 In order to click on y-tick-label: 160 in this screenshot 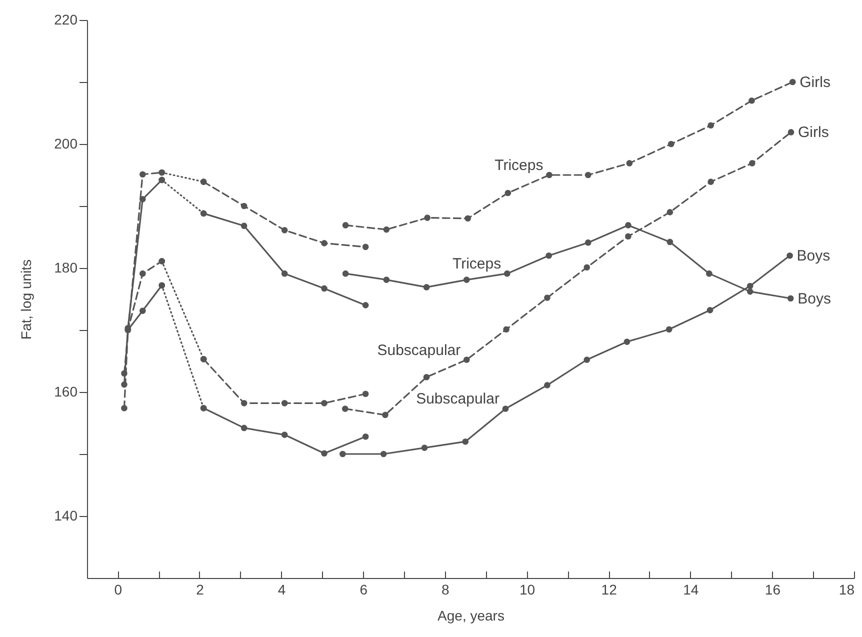, I will do `click(66, 392)`.